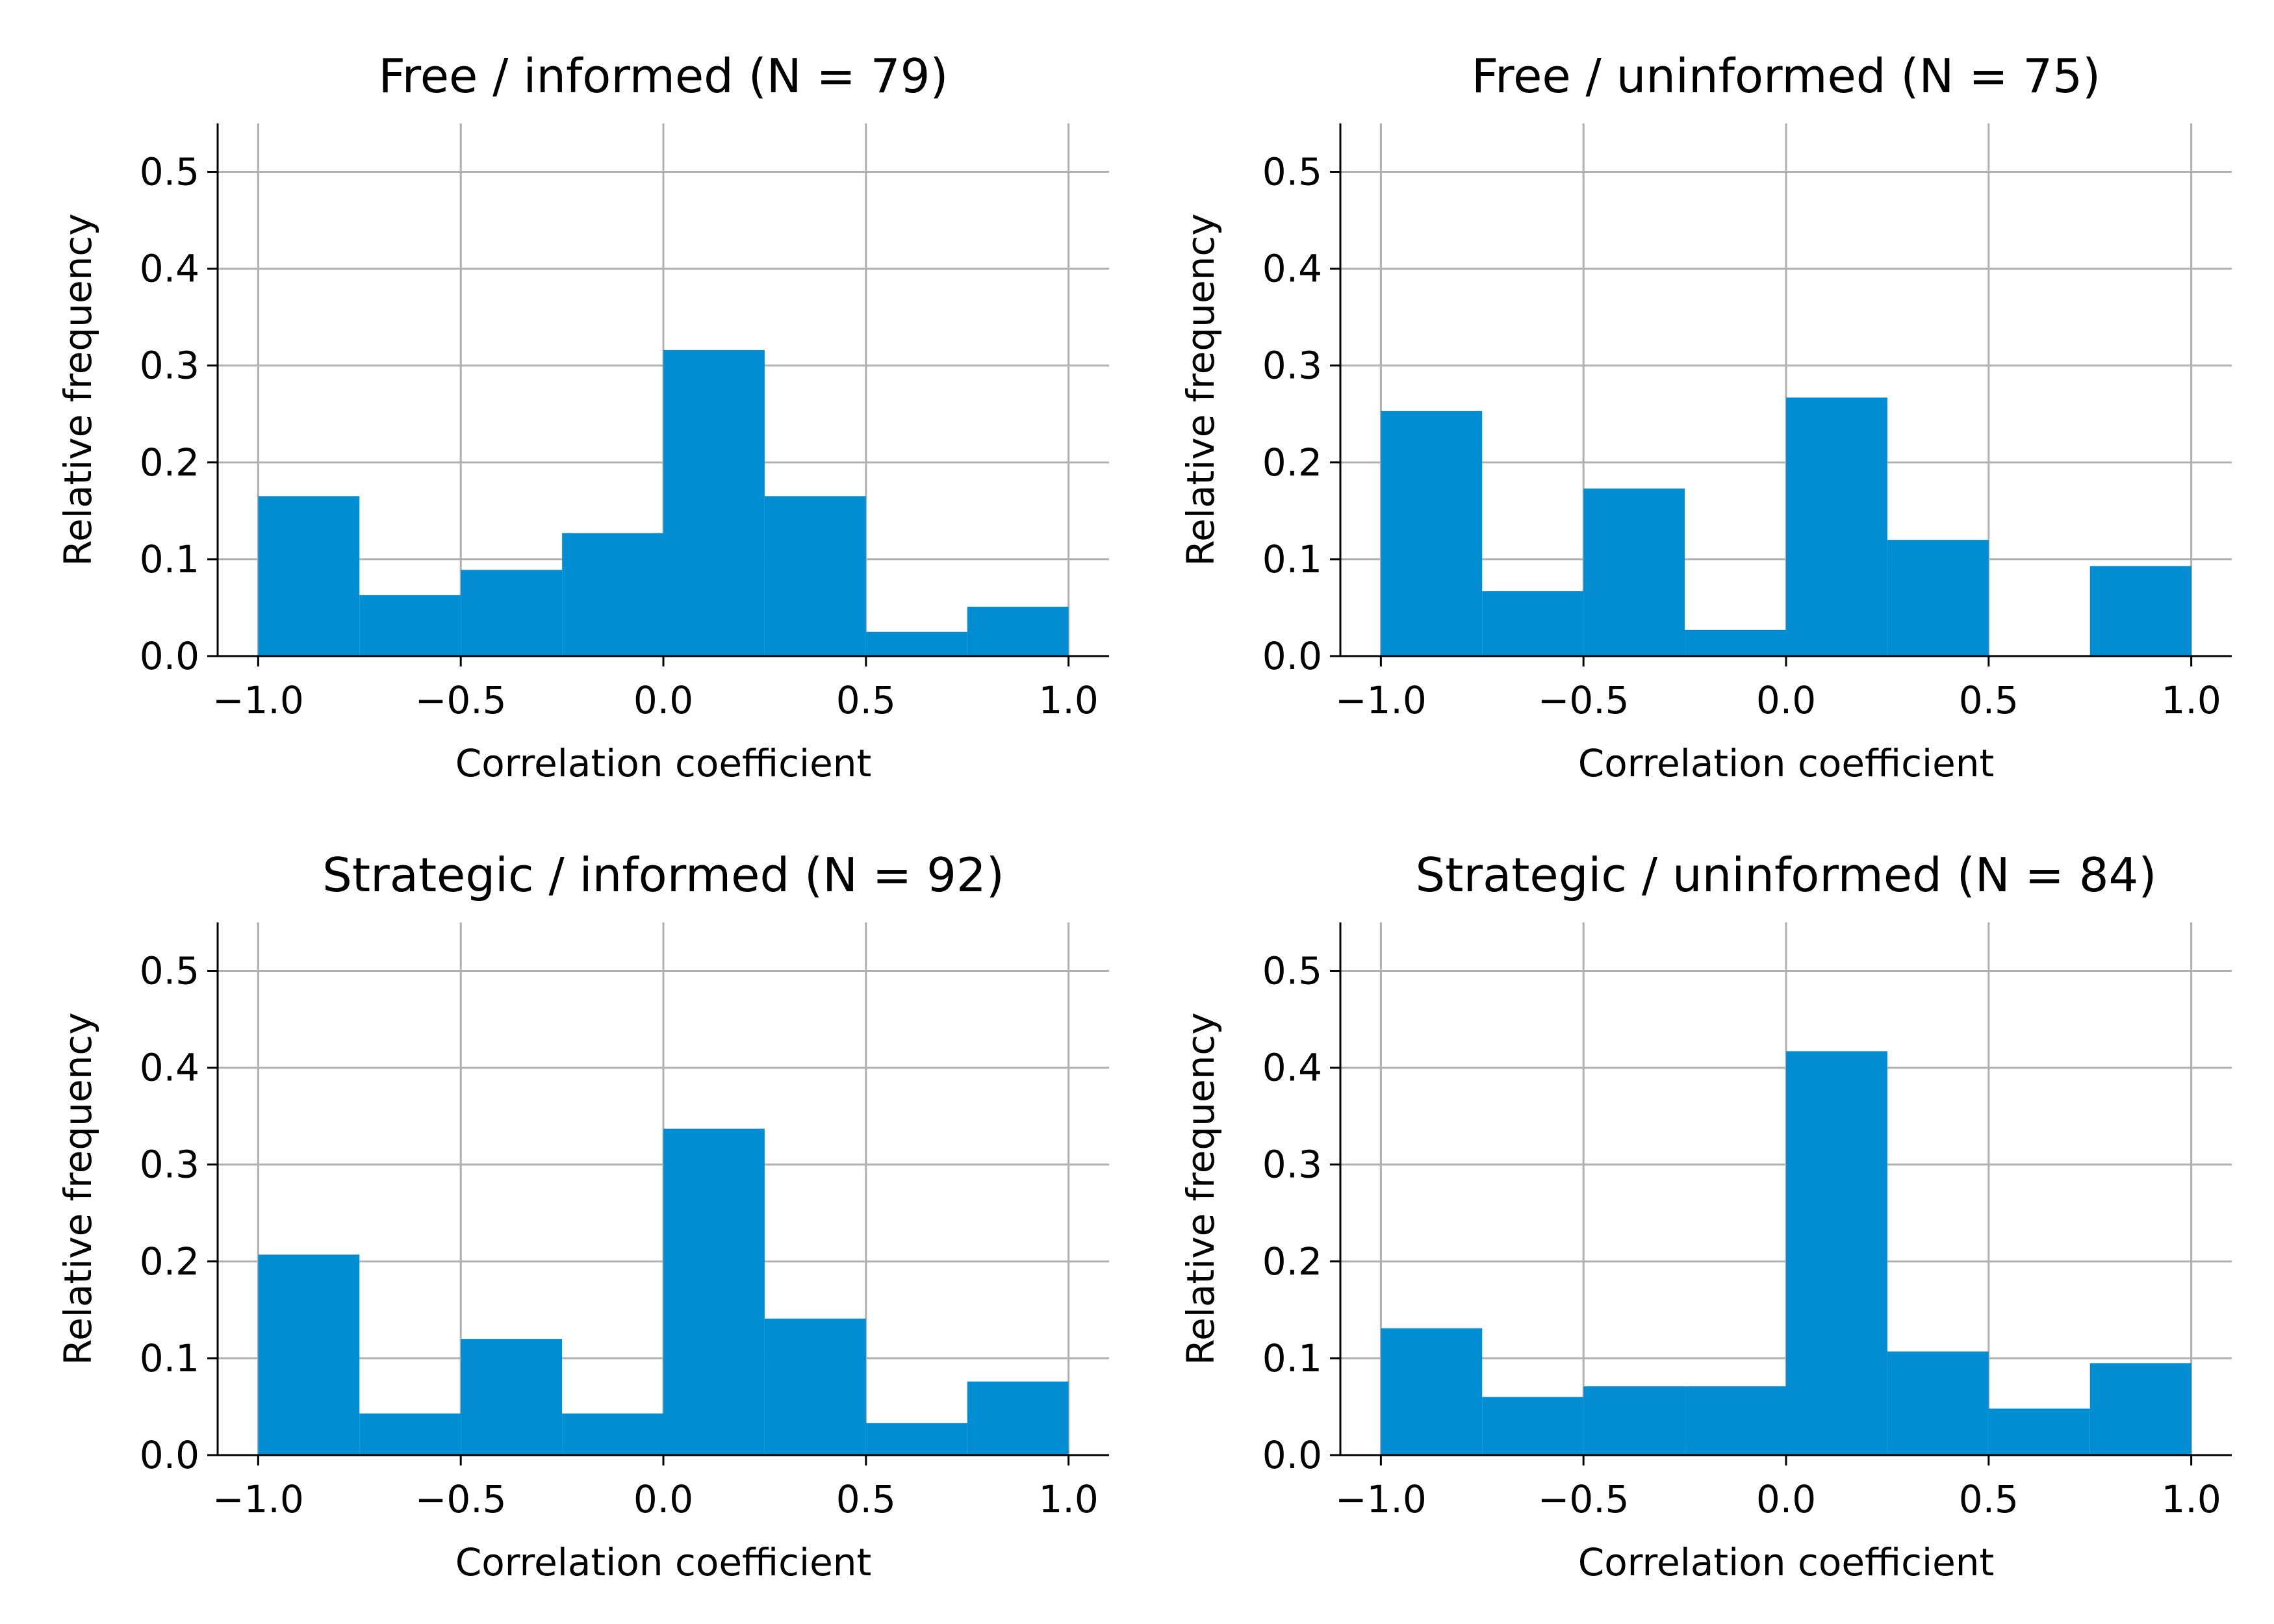 This screenshot has width=2274, height=1624. What do you see at coordinates (663, 875) in the screenshot?
I see `subplot-title: Strategic / informed (N = 92)` at bounding box center [663, 875].